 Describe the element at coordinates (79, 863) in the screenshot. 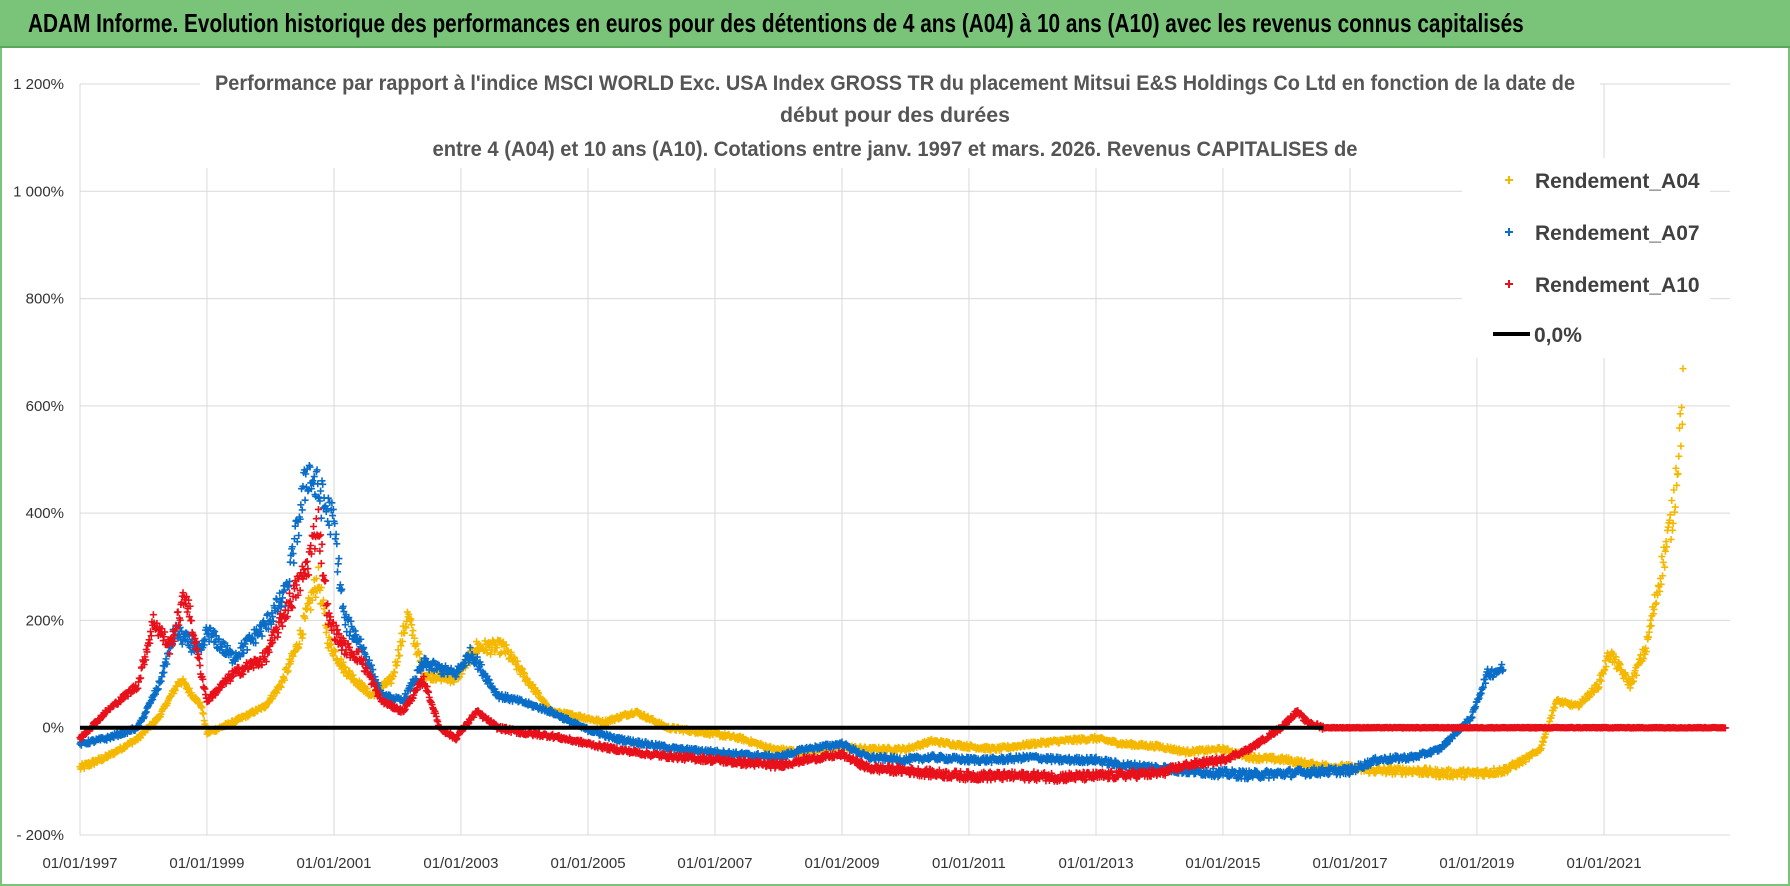

I see `x-tick-label: 01/01/1997` at that location.